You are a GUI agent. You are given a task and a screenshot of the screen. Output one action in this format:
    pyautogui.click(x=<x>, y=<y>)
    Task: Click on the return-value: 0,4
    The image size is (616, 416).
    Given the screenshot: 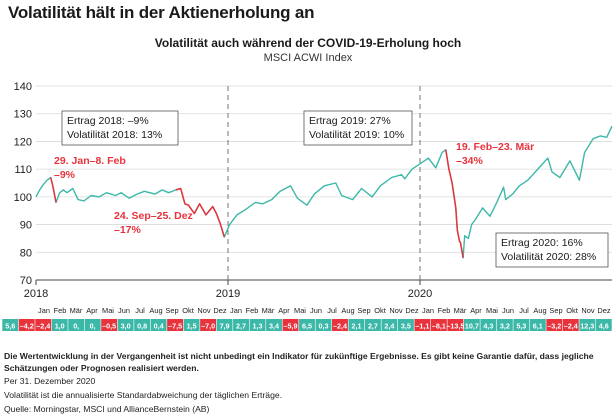 What is the action you would take?
    pyautogui.click(x=159, y=326)
    